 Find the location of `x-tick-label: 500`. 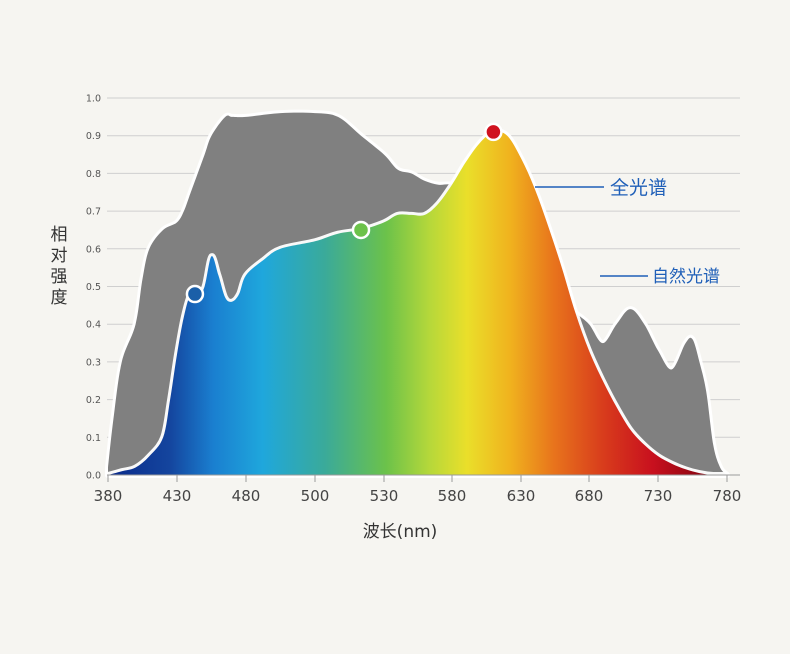

x-tick-label: 500 is located at coordinates (315, 496).